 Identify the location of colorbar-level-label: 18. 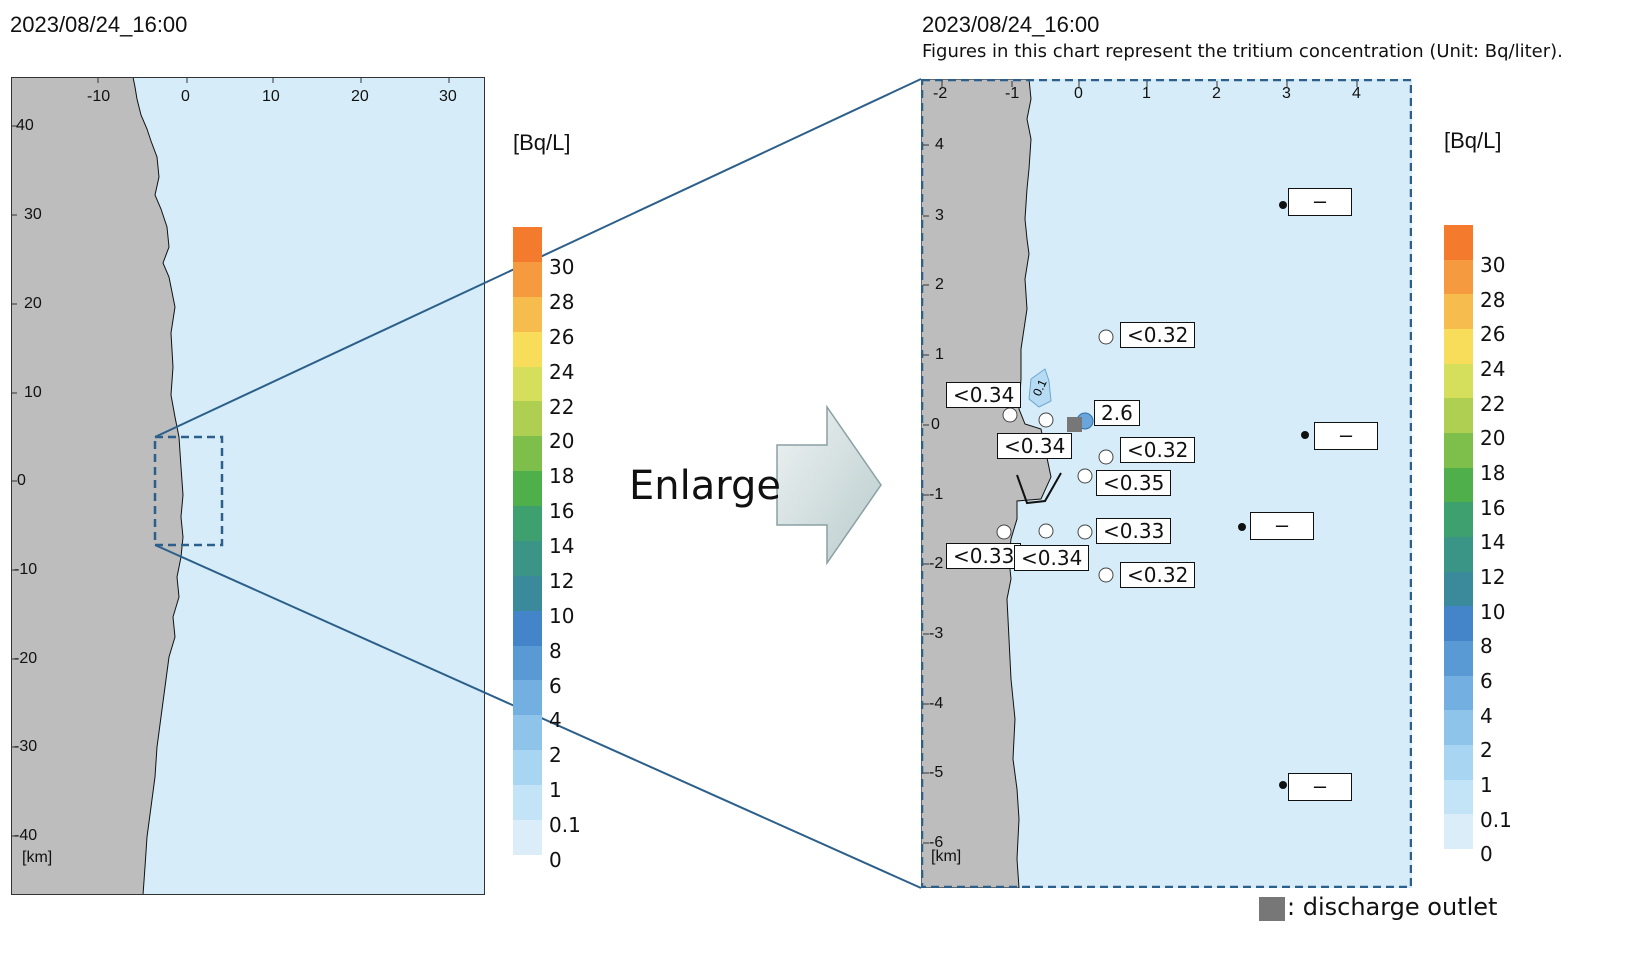
(562, 476).